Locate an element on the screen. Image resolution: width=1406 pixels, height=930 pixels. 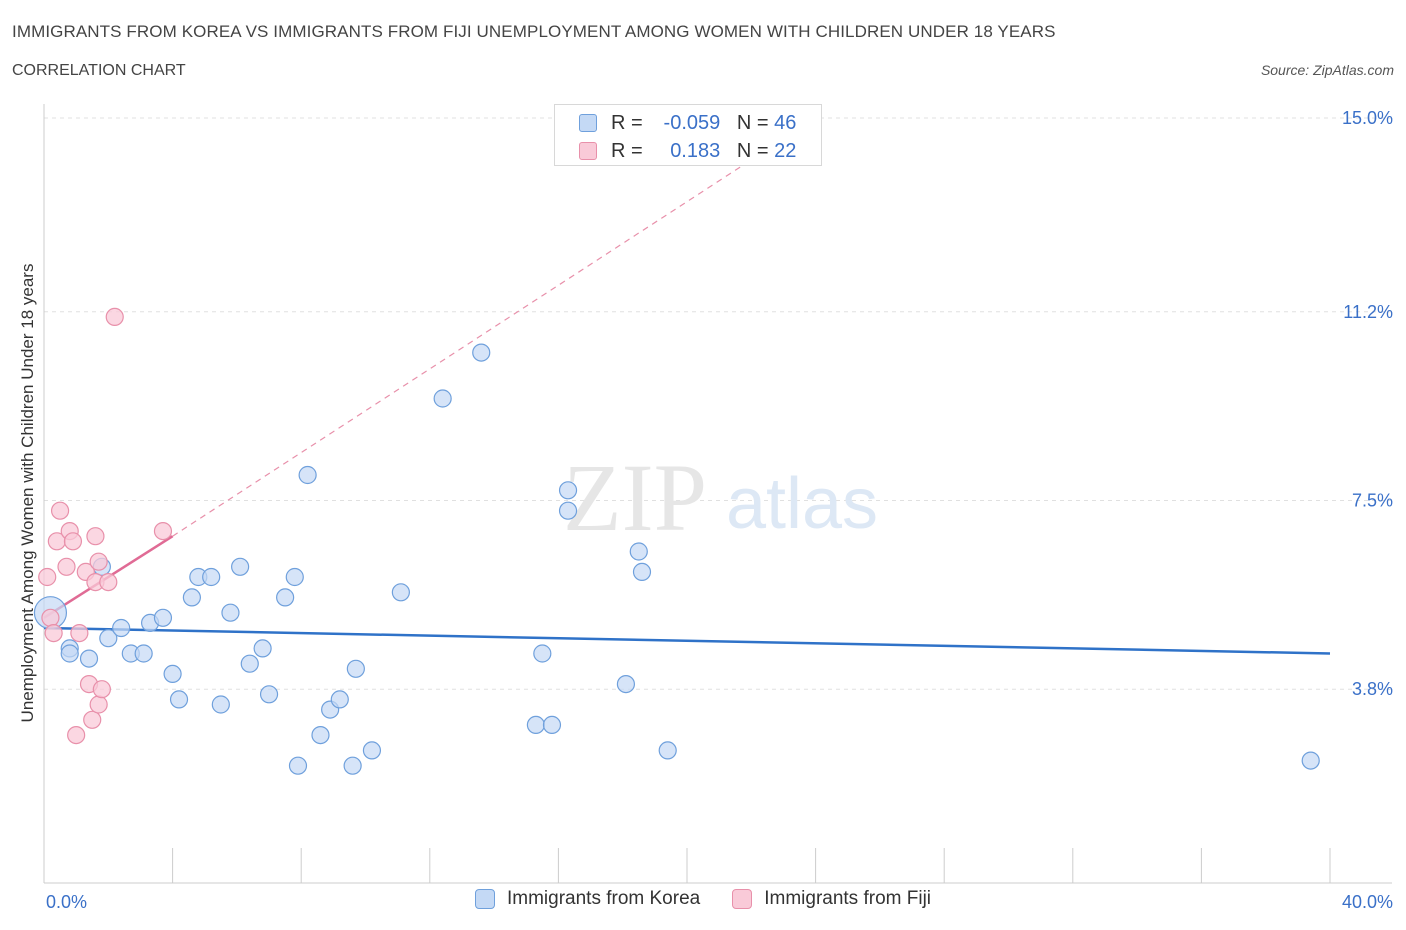
korea-n-value: 46 is located at coordinates (785, 122).